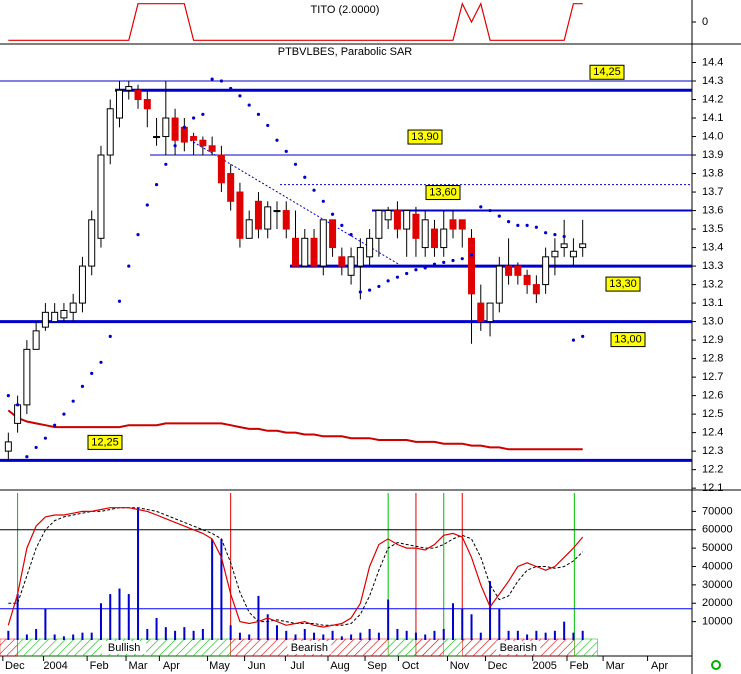 The image size is (741, 674). What do you see at coordinates (309, 648) in the screenshot?
I see `region-label: Bearish` at bounding box center [309, 648].